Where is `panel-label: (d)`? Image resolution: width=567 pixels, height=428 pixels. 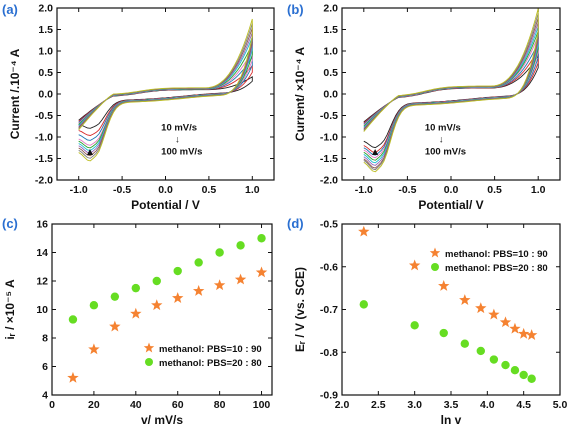 panel-label: (d) is located at coordinates (295, 223).